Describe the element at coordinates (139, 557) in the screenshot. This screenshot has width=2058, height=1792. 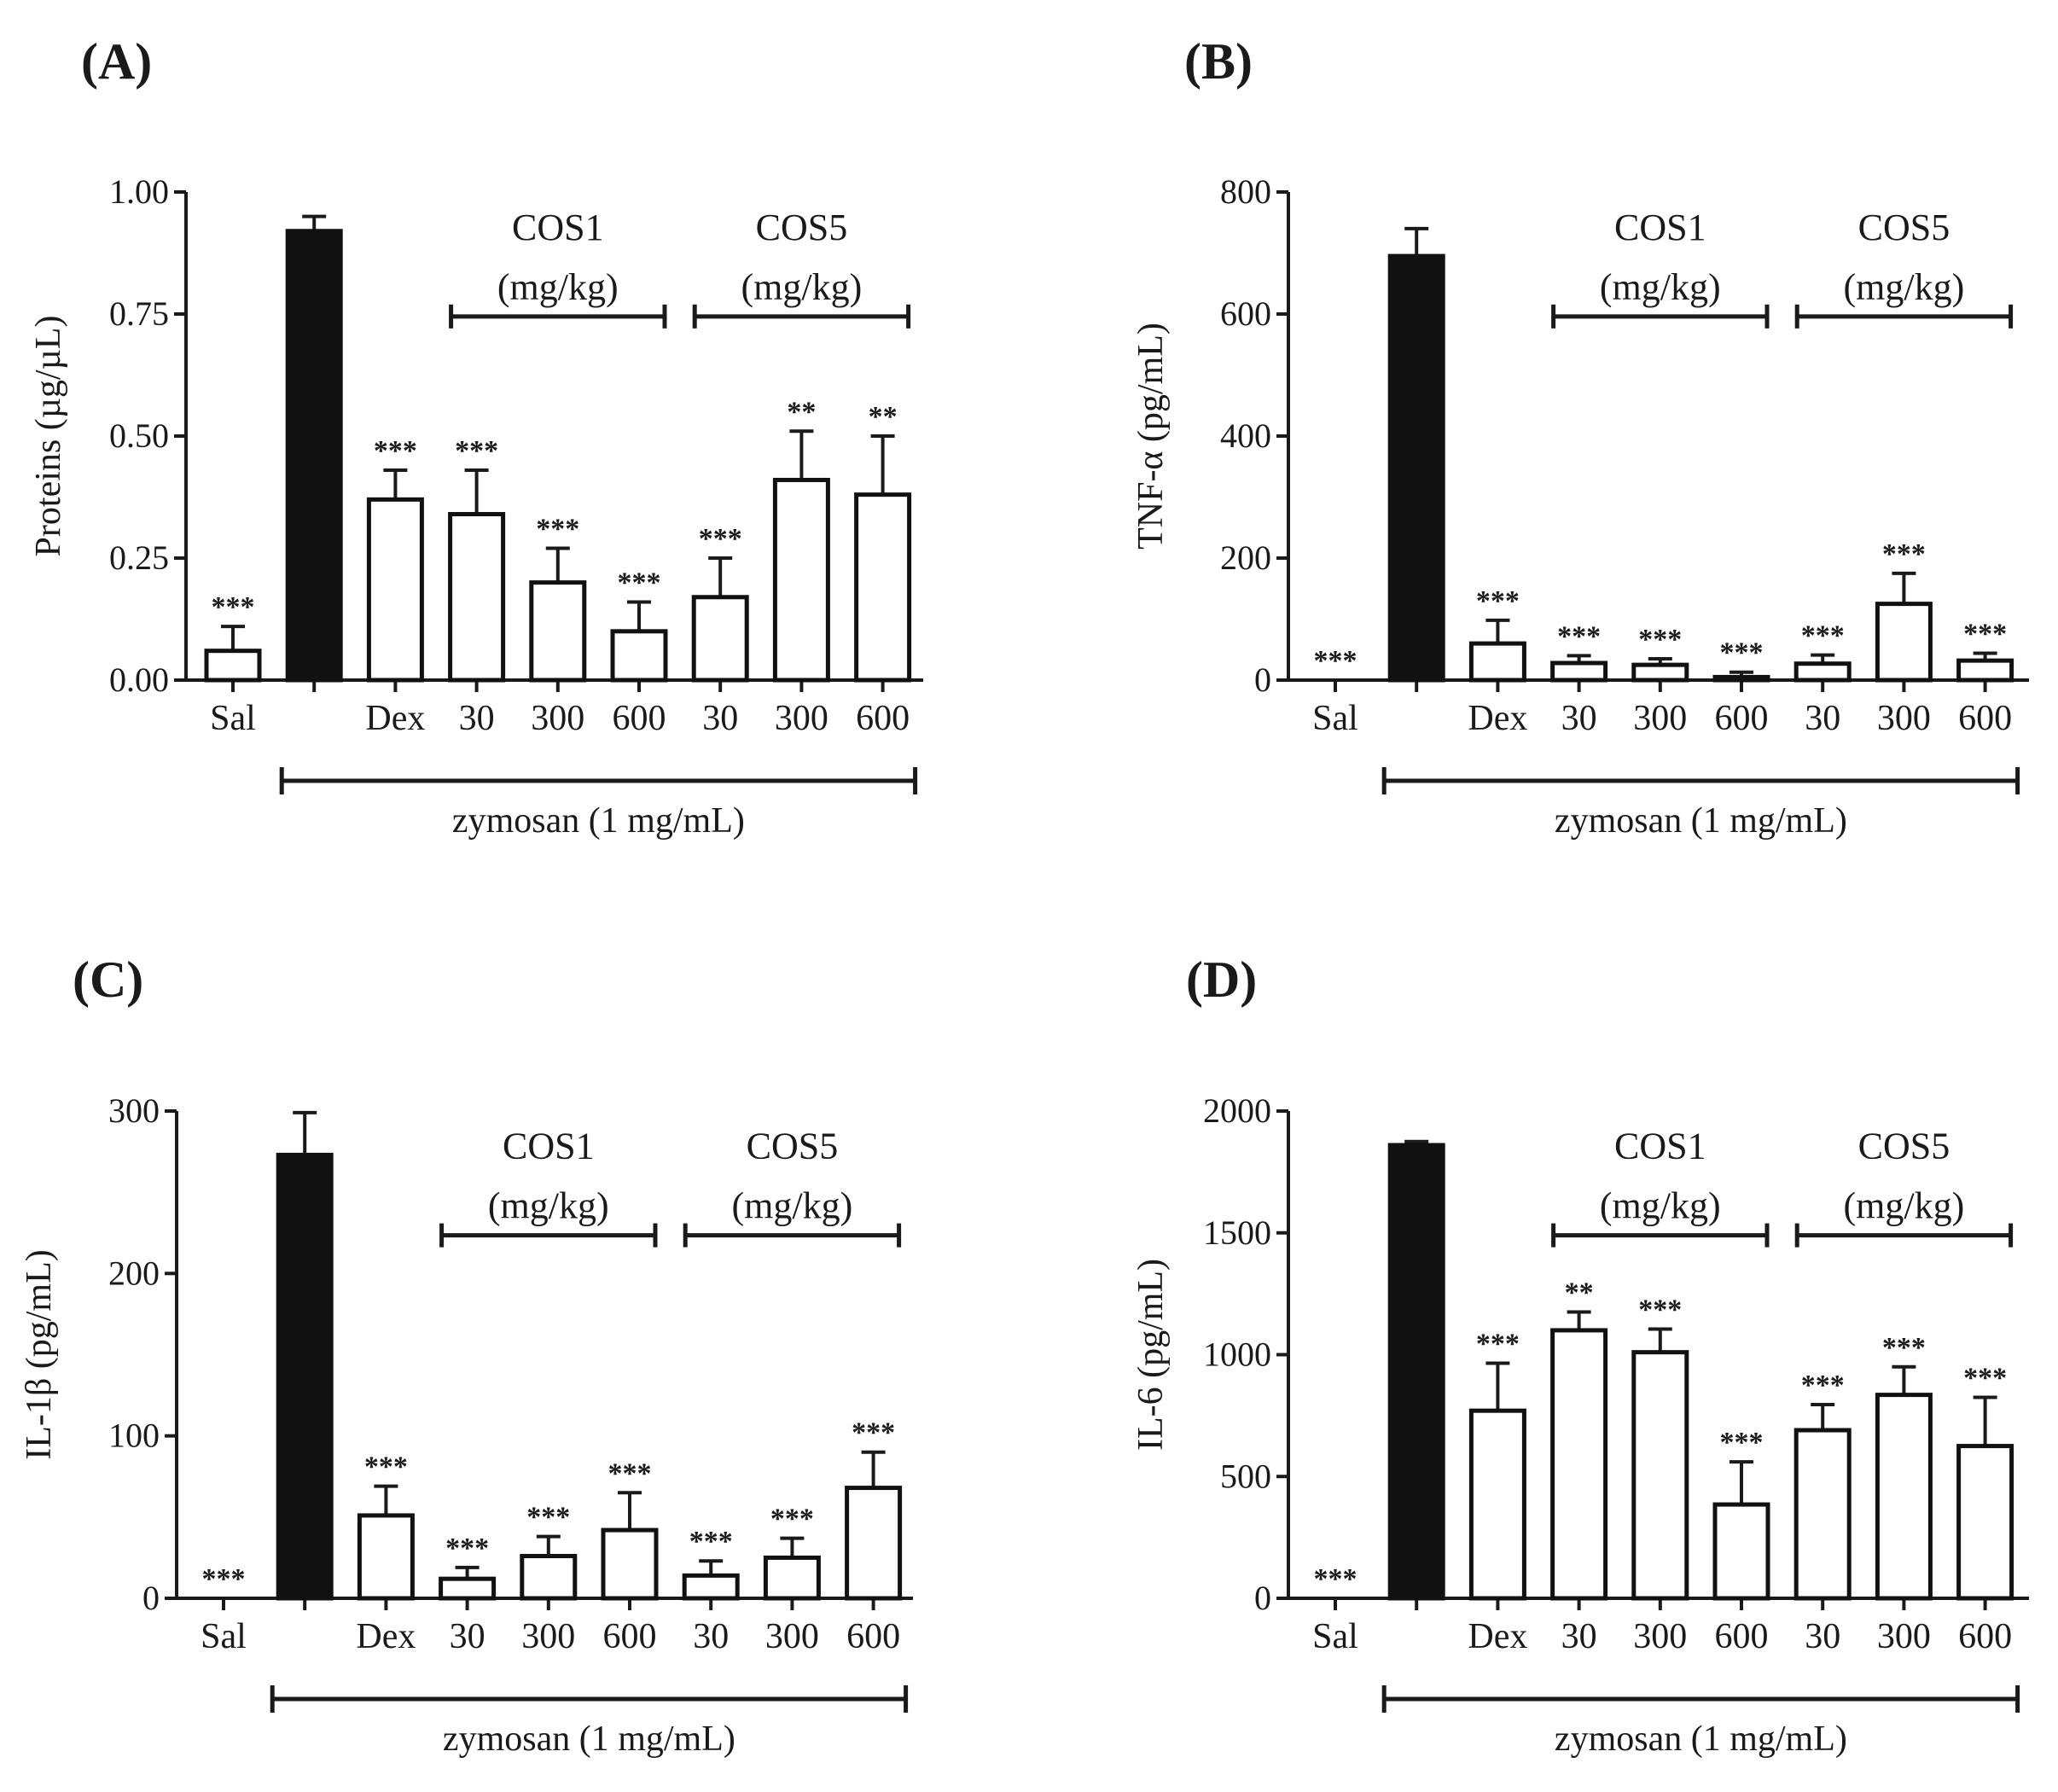
I see `y-tick-label: 0.25` at that location.